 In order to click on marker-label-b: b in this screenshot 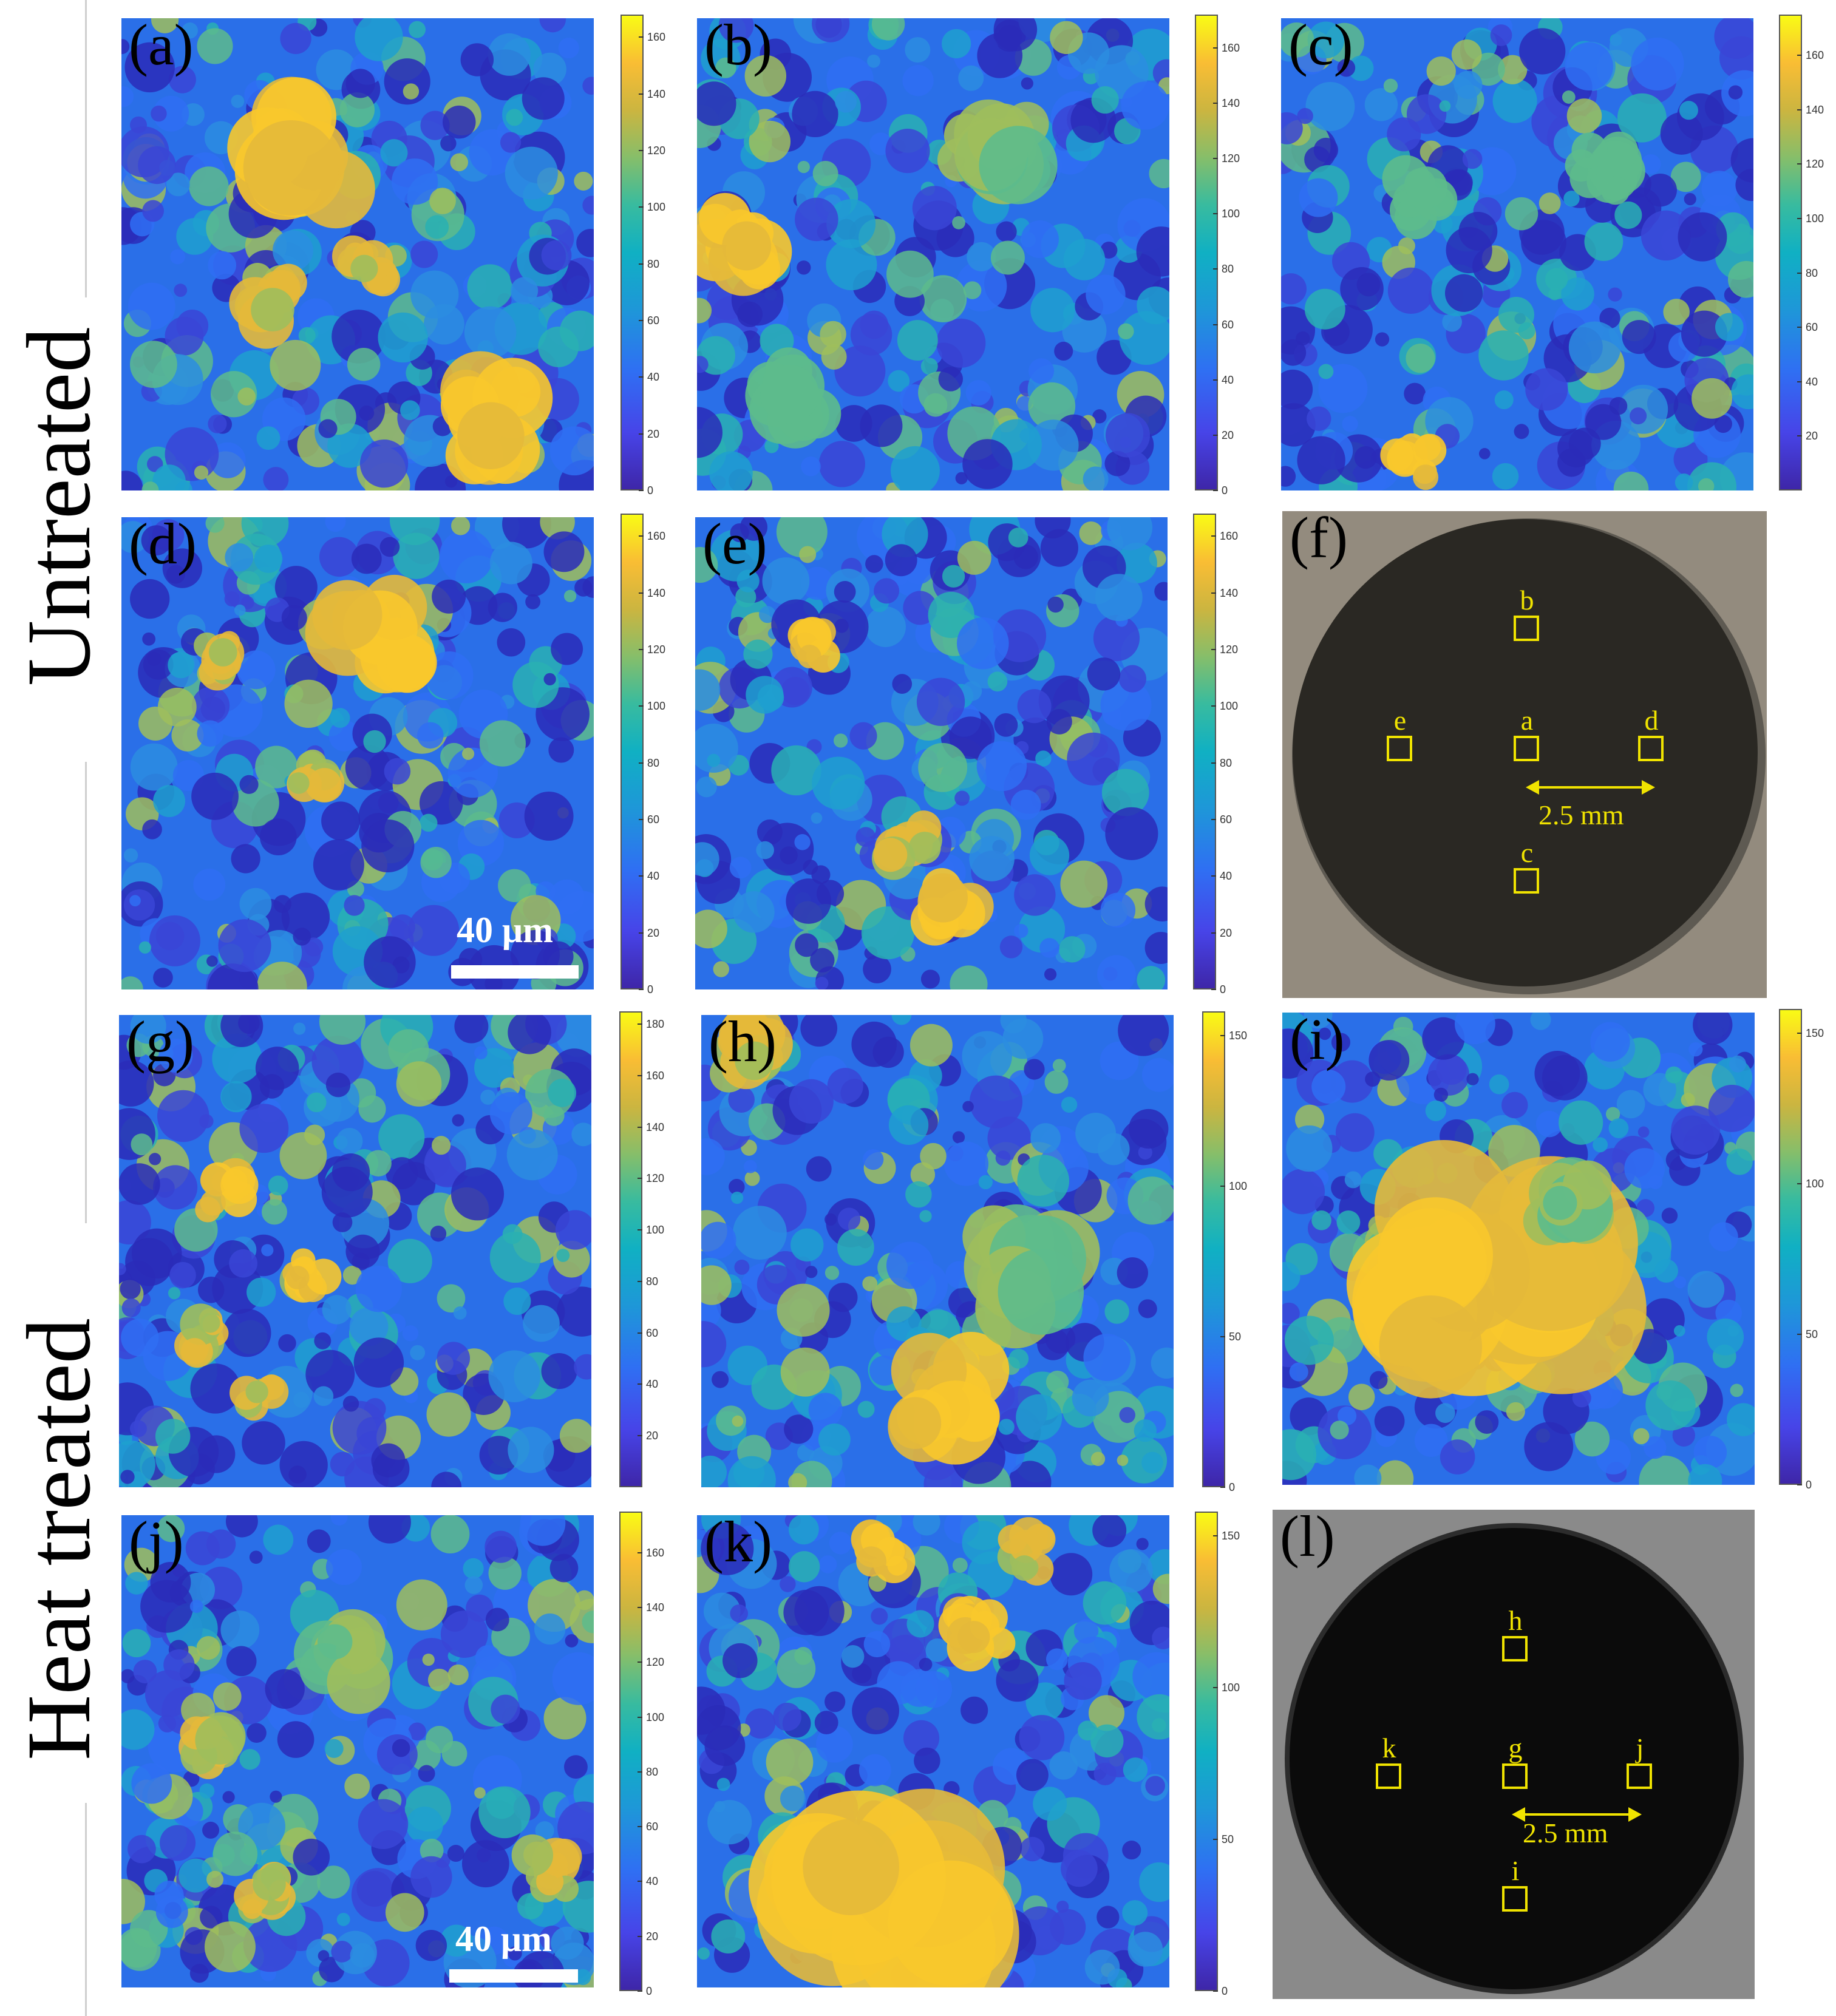, I will do `click(1527, 600)`.